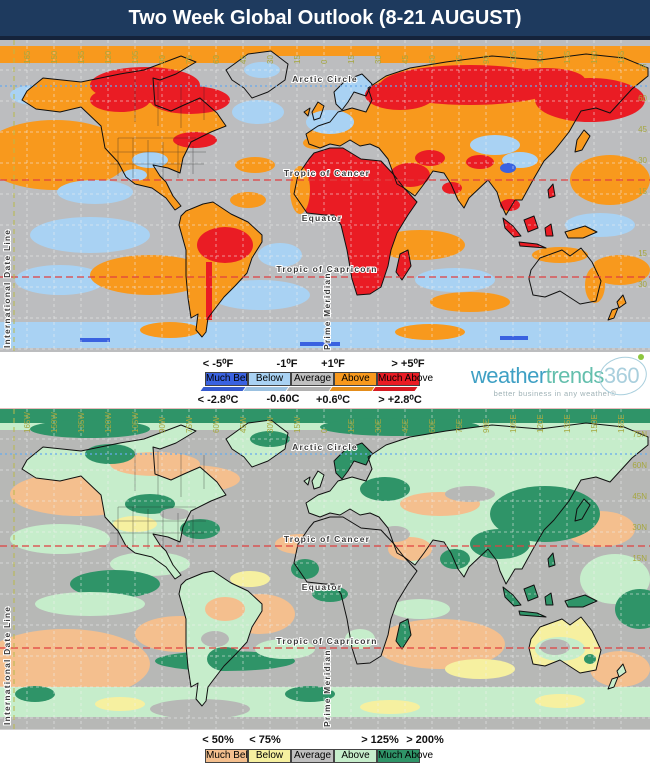  I want to click on longitude-tick: 90, so click(162, 59).